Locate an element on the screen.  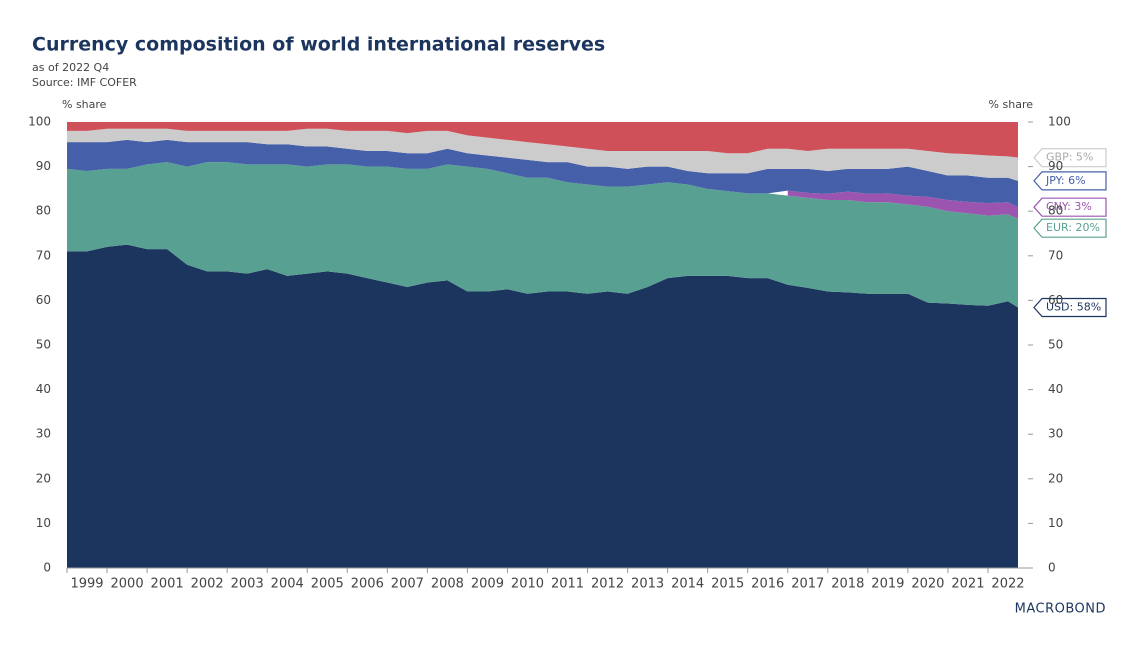
y-tick-label: 50 is located at coordinates (43, 345).